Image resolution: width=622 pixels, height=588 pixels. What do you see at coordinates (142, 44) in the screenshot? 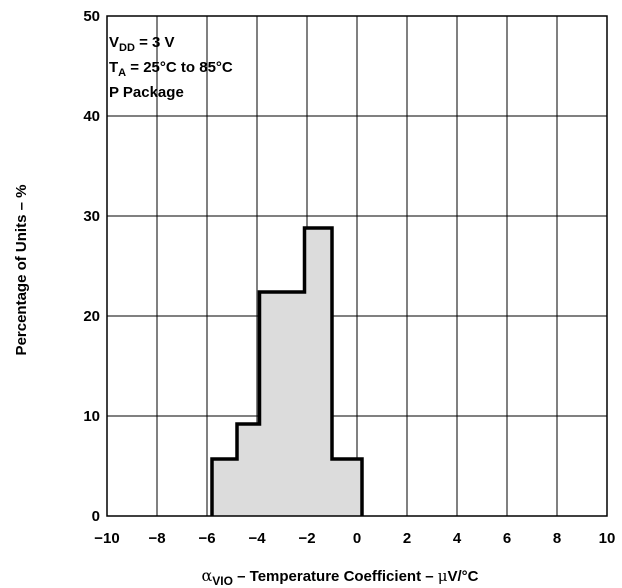
I see `condition-note-supply: VDD = 3 V` at bounding box center [142, 44].